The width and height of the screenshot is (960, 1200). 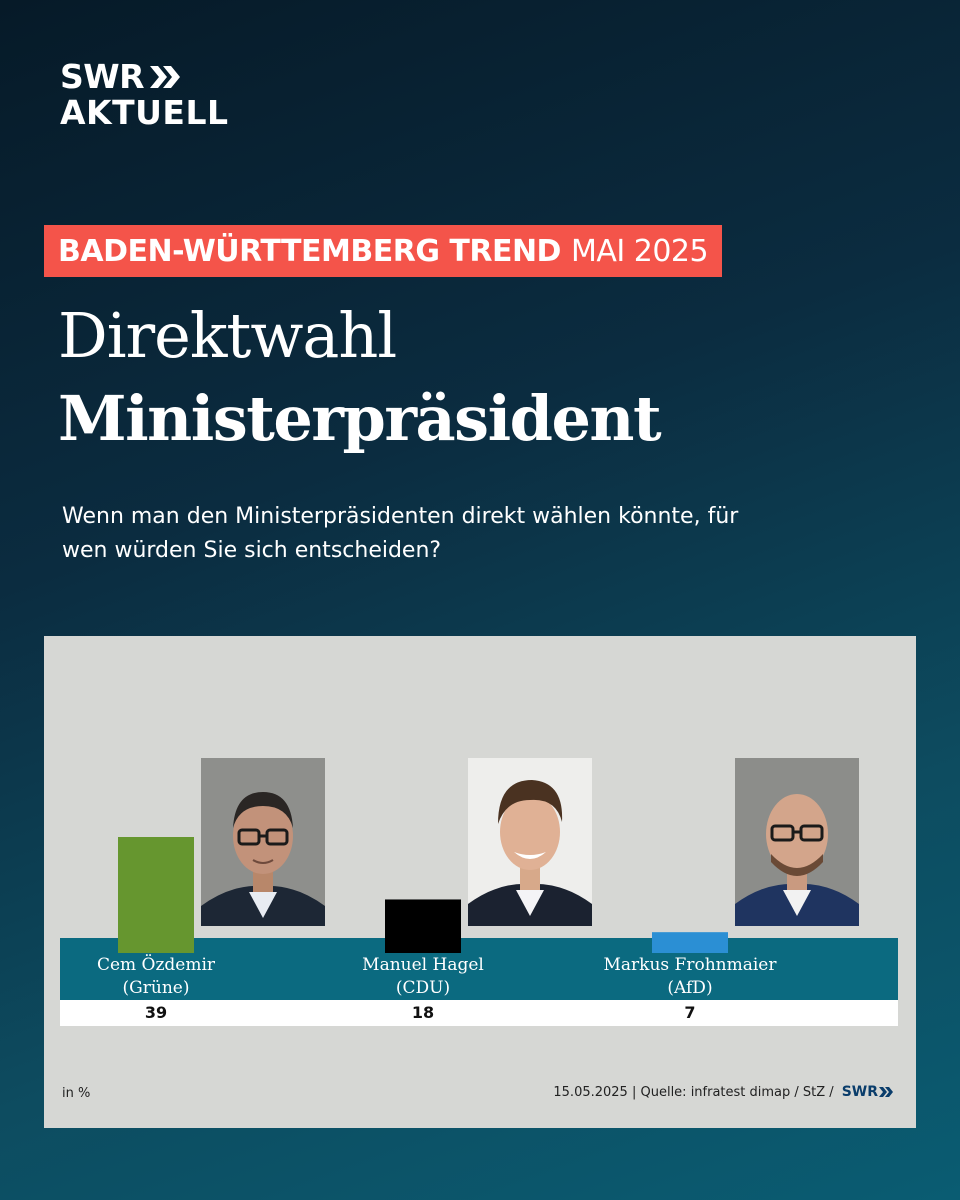 What do you see at coordinates (423, 926) in the screenshot?
I see `bar-hagel` at bounding box center [423, 926].